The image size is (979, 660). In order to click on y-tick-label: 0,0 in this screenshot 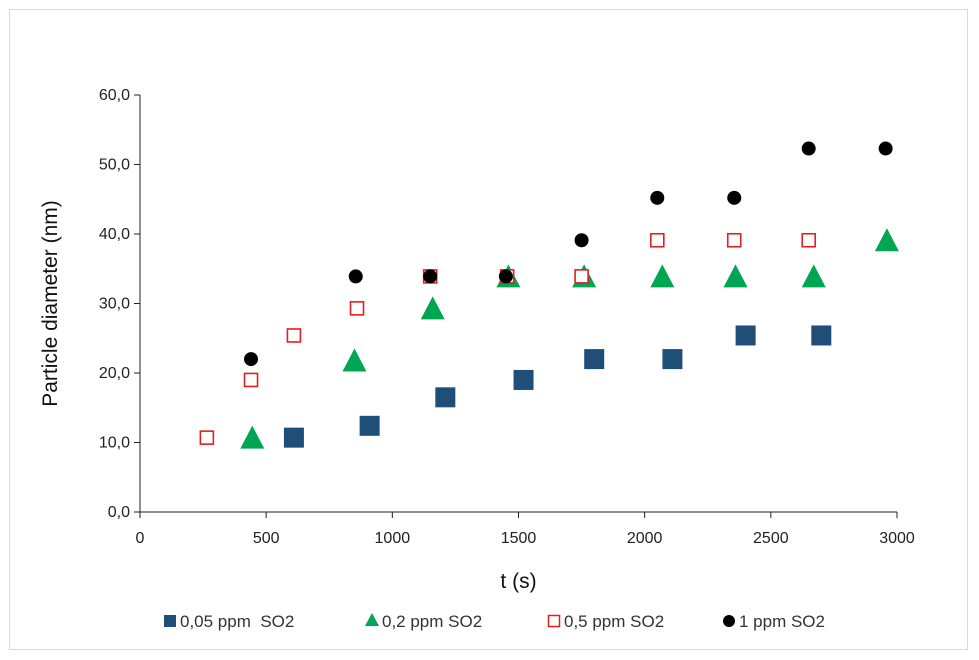, I will do `click(119, 512)`.